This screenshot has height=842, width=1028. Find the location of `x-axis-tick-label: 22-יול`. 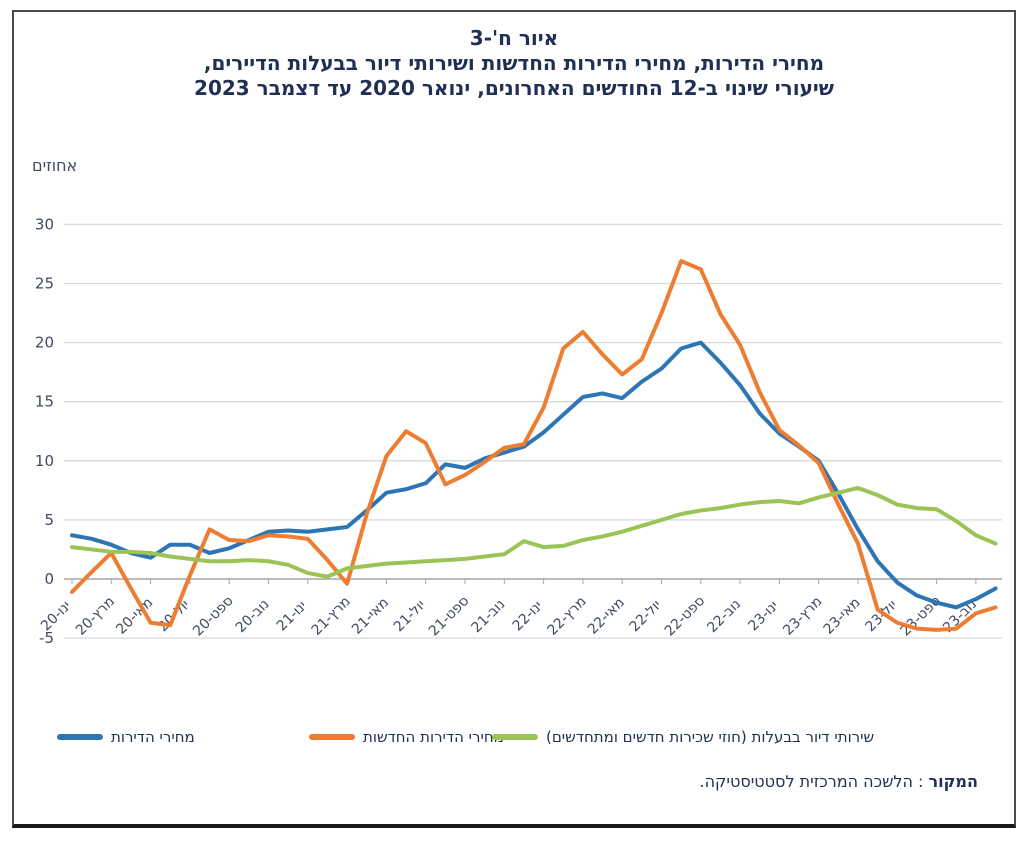

x-axis-tick-label: 22-יול is located at coordinates (646, 616).